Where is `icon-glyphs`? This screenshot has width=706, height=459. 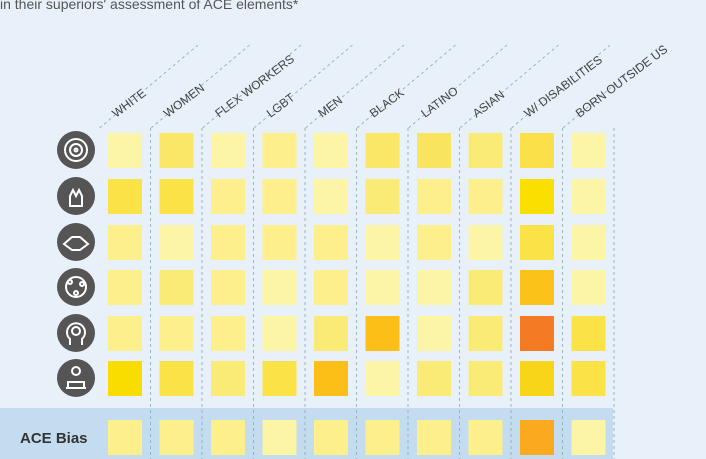
icon-glyphs is located at coordinates (76, 263).